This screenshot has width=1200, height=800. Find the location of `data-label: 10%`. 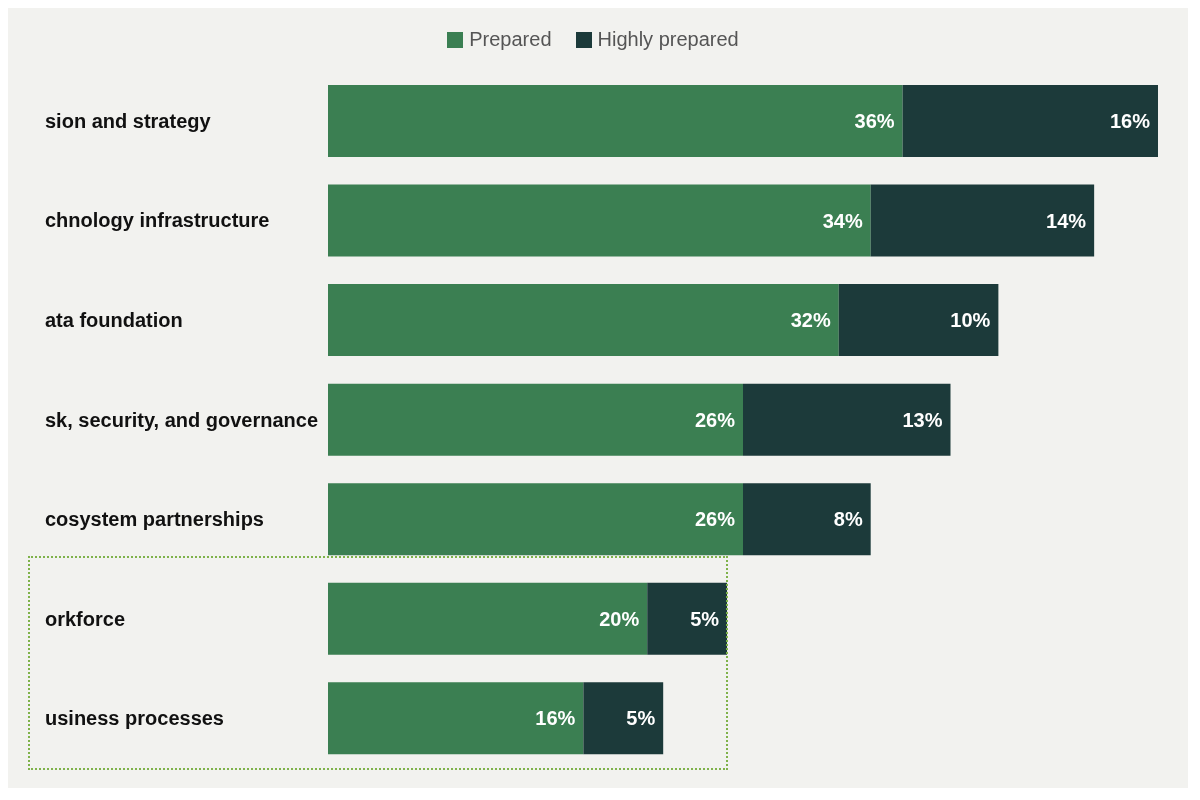

data-label: 10% is located at coordinates (970, 320).